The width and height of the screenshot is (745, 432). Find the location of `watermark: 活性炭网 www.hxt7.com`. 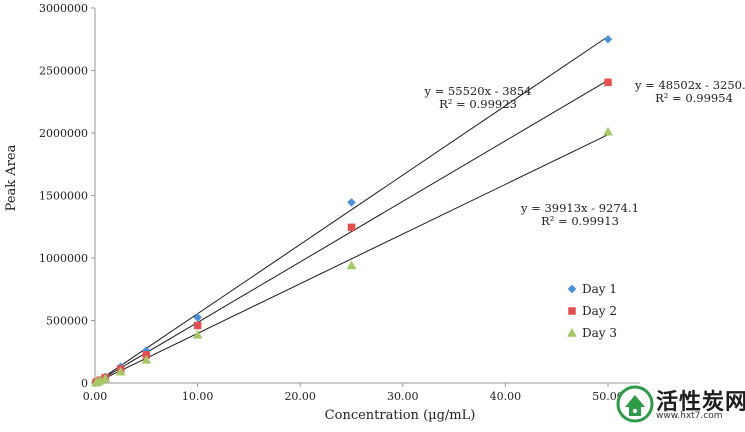

watermark: 活性炭网 www.hxt7.com is located at coordinates (680, 404).